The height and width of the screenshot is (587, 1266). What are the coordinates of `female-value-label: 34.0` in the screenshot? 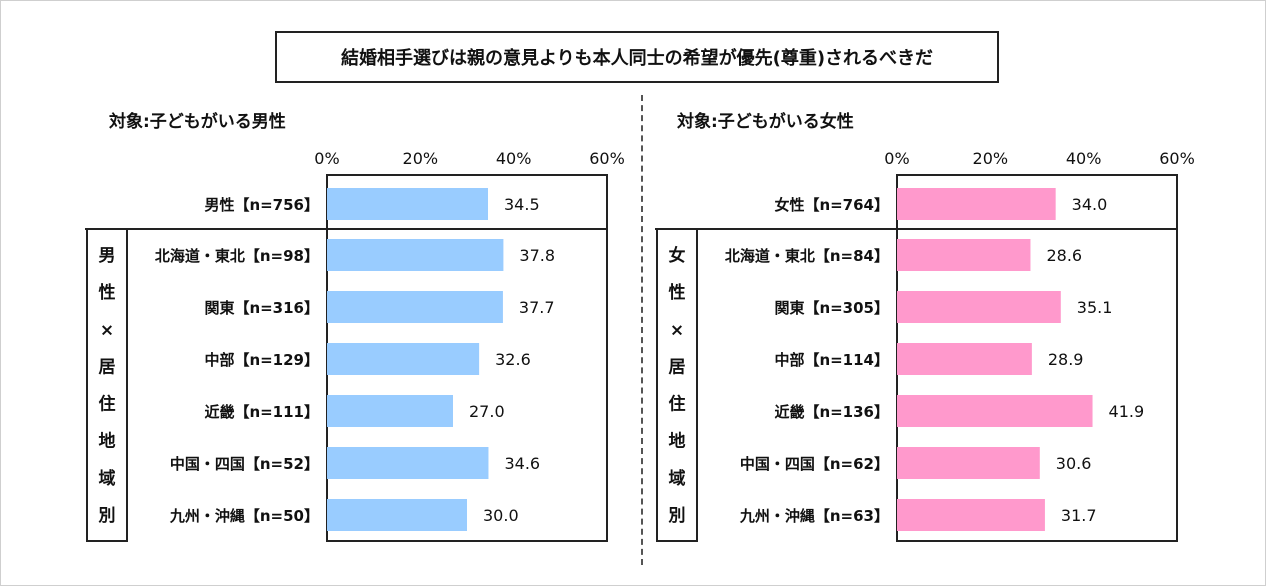 It's located at (1090, 204).